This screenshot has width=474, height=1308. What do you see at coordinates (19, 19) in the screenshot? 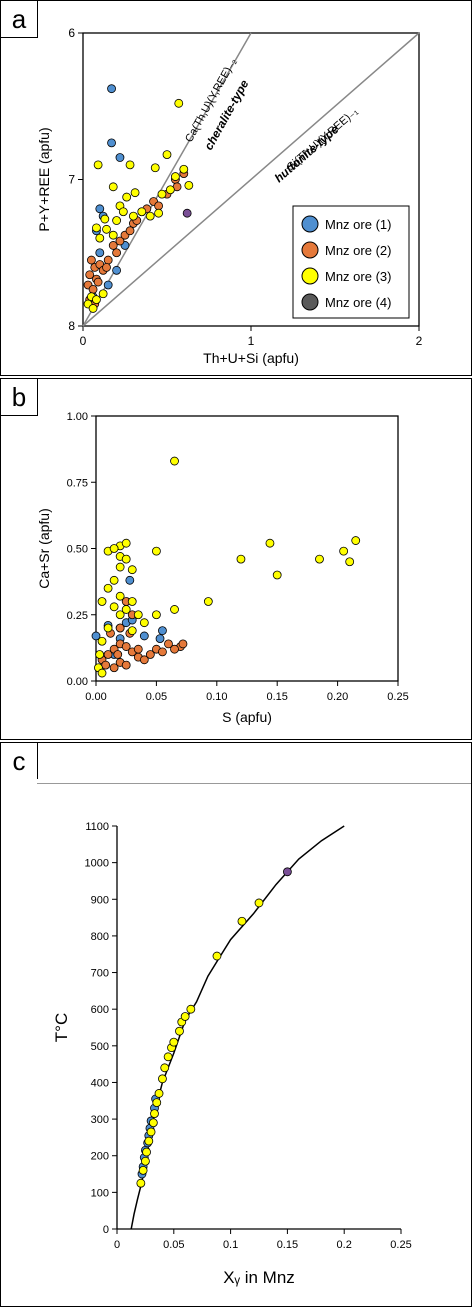
I see `panel-a-label: a` at bounding box center [19, 19].